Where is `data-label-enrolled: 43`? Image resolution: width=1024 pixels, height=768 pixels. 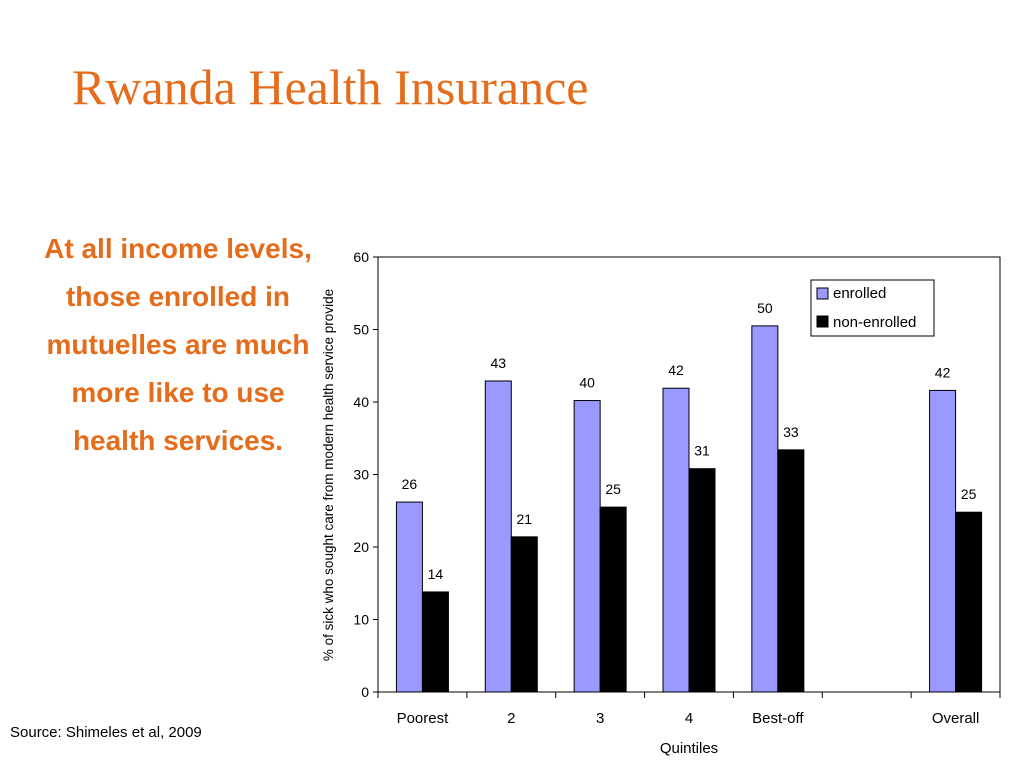 data-label-enrolled: 43 is located at coordinates (498, 363).